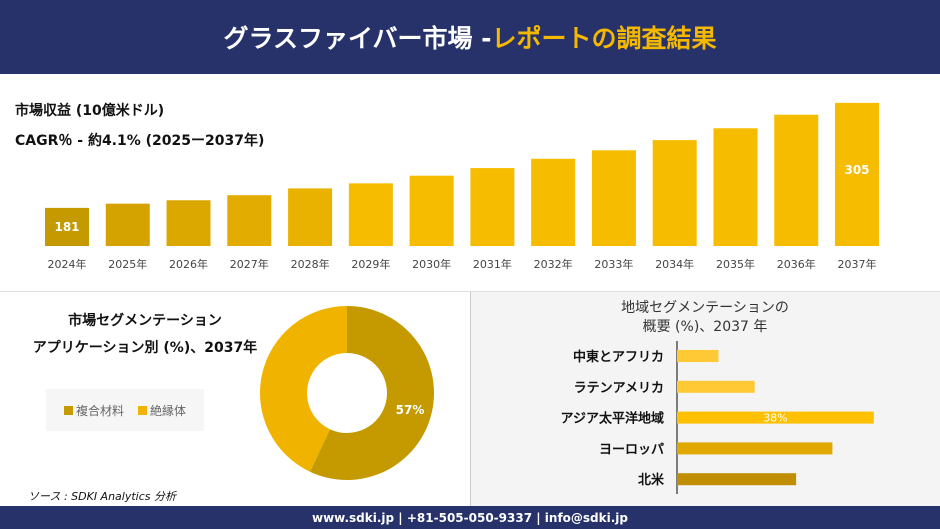  What do you see at coordinates (140, 141) in the screenshot?
I see `cagr-text: CAGR％ - 約4.1% (2025ー2037年)` at bounding box center [140, 141].